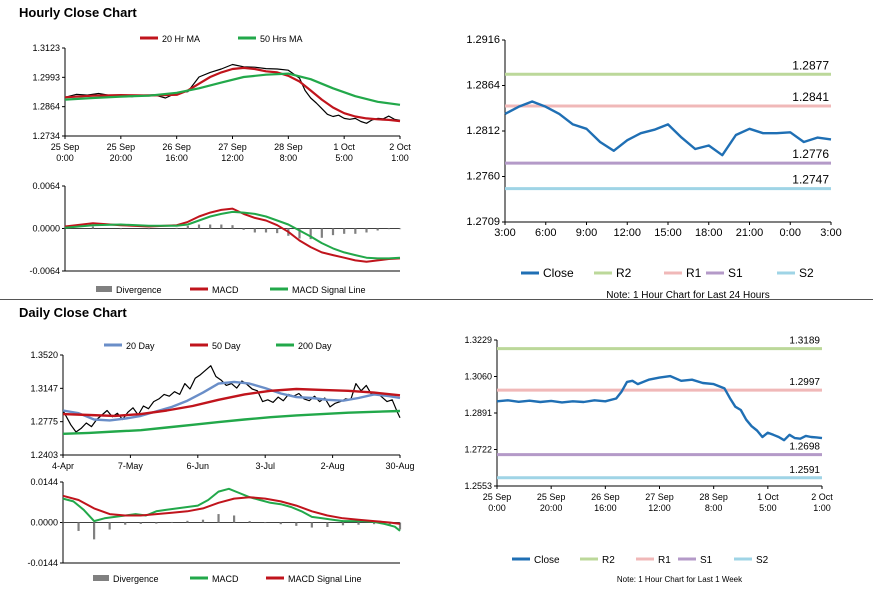  What do you see at coordinates (46, 186) in the screenshot?
I see `hourly-macd-ytick-label: 0.0064` at bounding box center [46, 186].